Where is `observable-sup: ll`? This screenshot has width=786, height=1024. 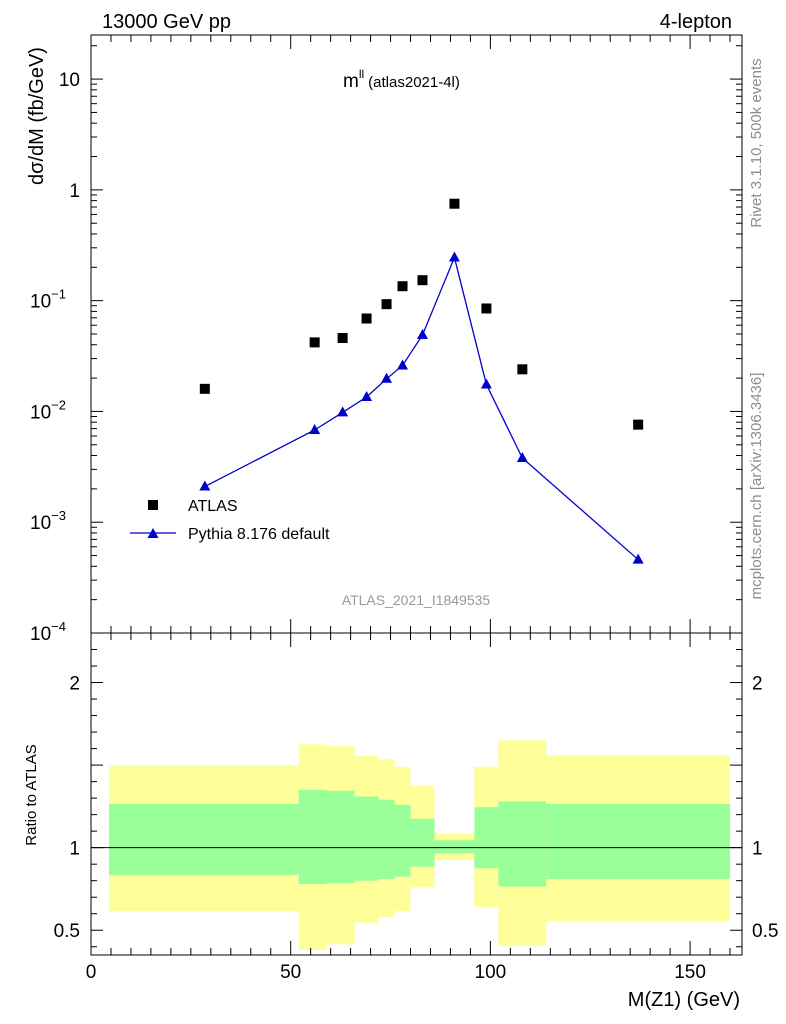 observable-sup: ll is located at coordinates (361, 74).